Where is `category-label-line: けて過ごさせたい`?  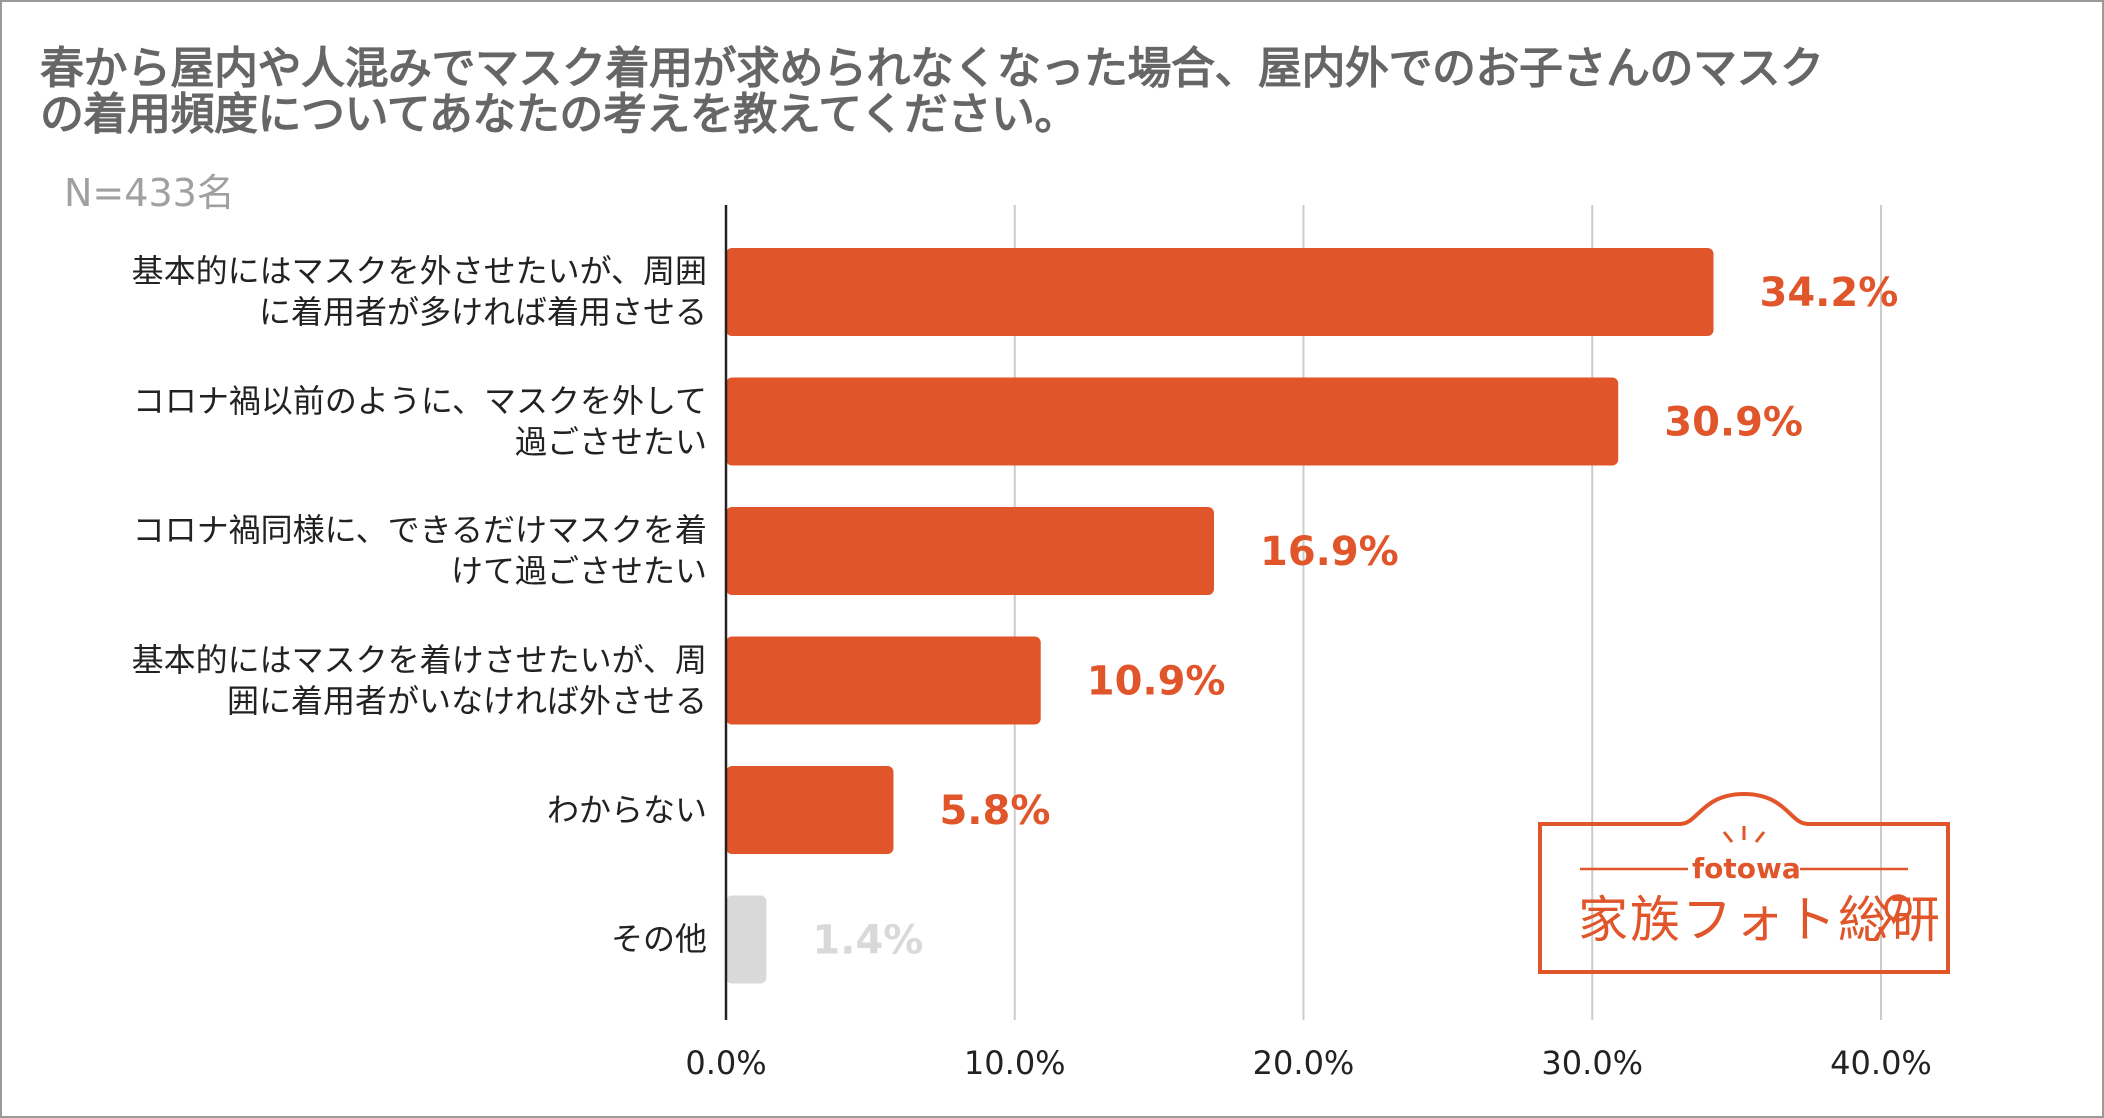
category-label-line: けて過ごさせたい is located at coordinates (578, 571).